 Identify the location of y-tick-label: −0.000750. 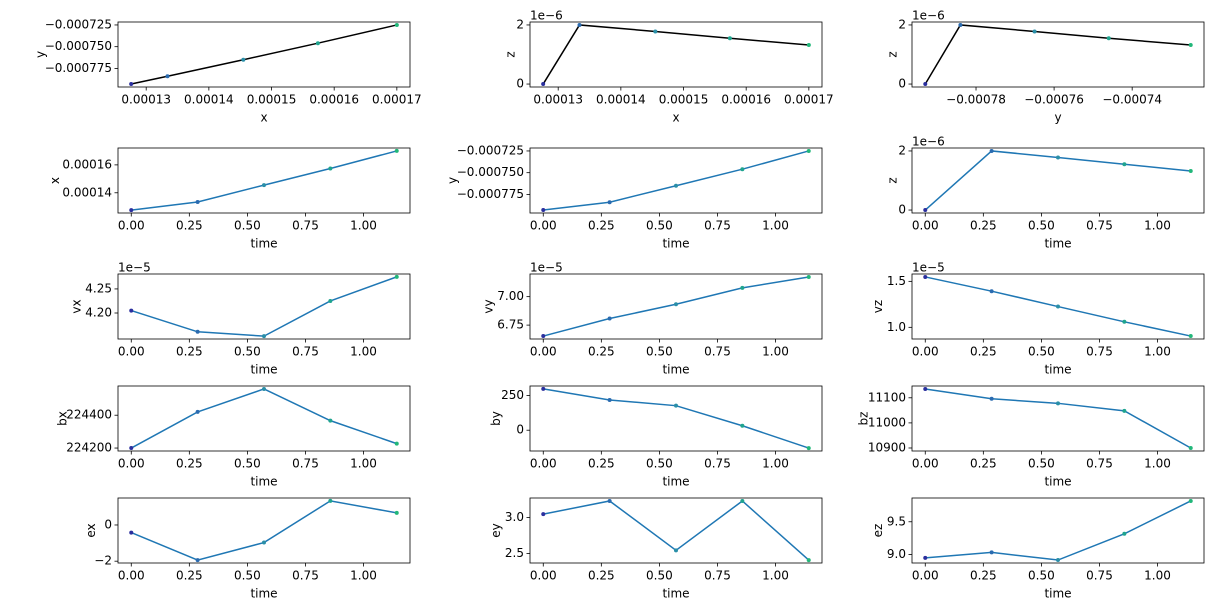
(490, 172).